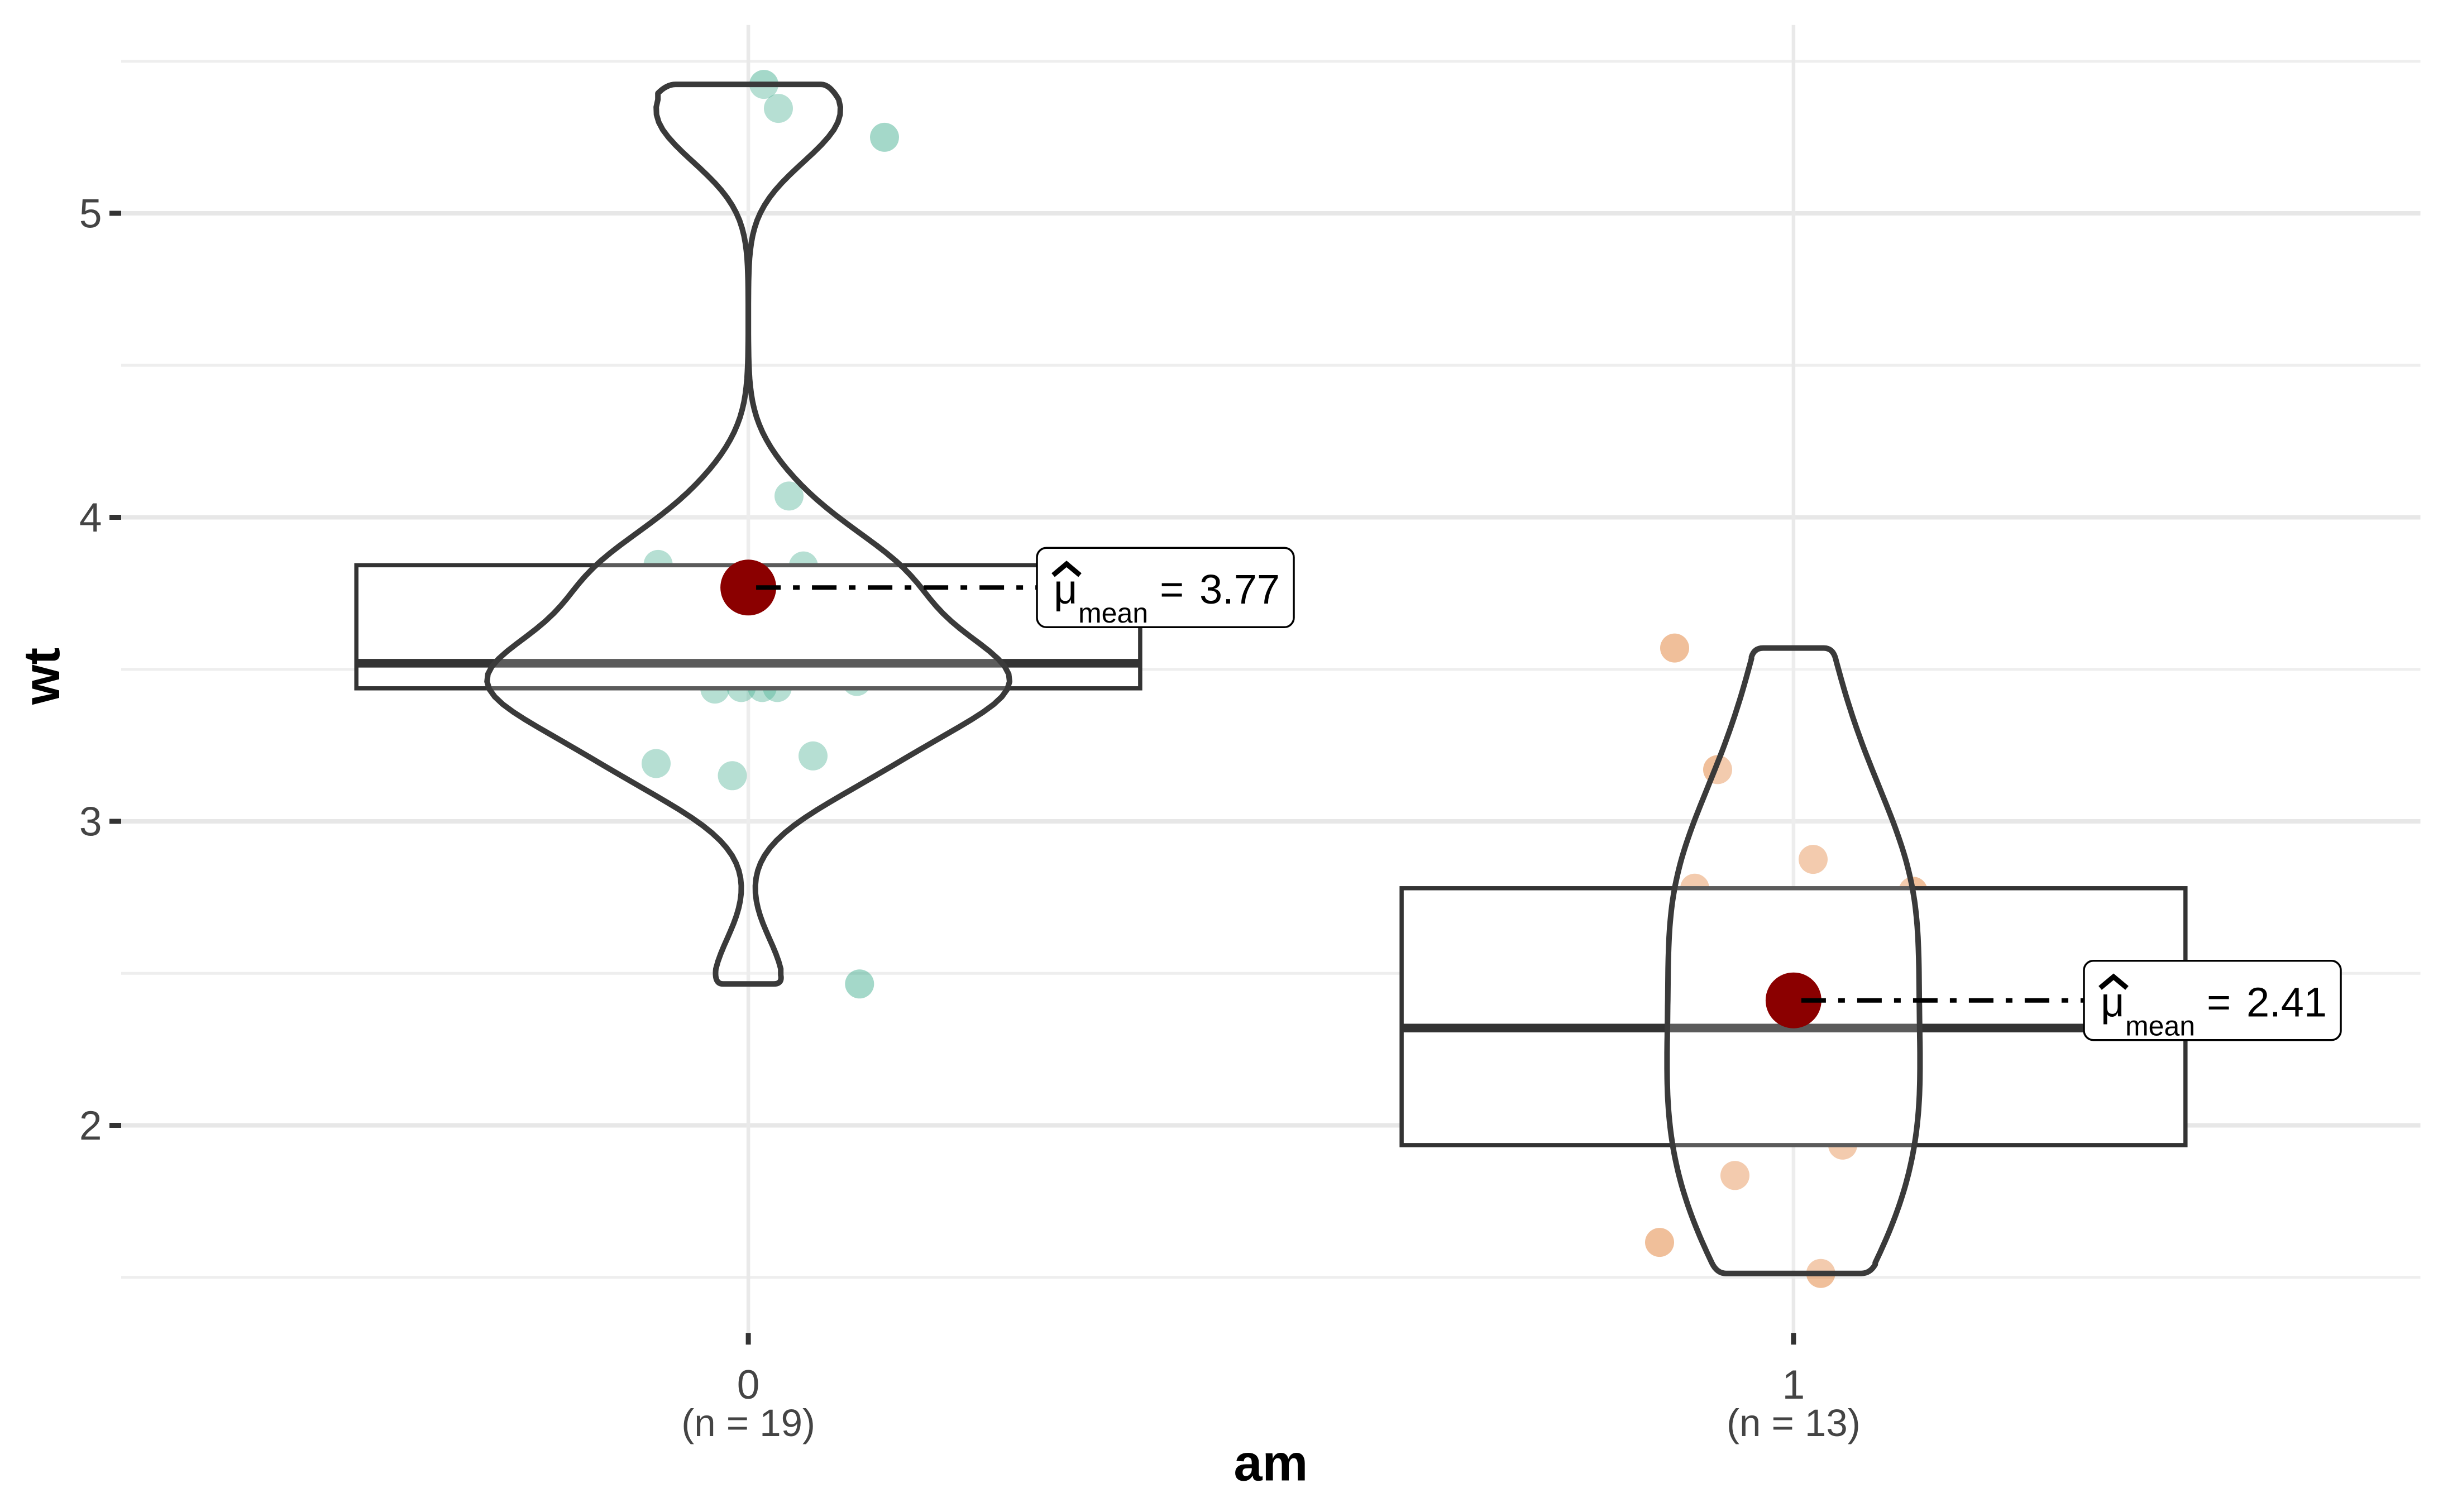  I want to click on svg-text: 2.41, so click(2286, 1002).